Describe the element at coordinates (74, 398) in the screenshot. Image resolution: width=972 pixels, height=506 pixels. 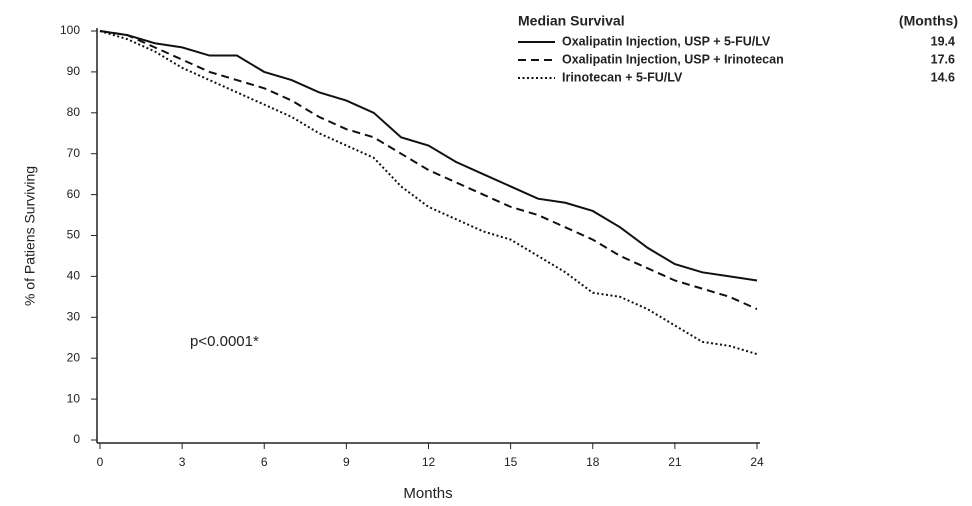
I see `y-tick-label: 10` at that location.